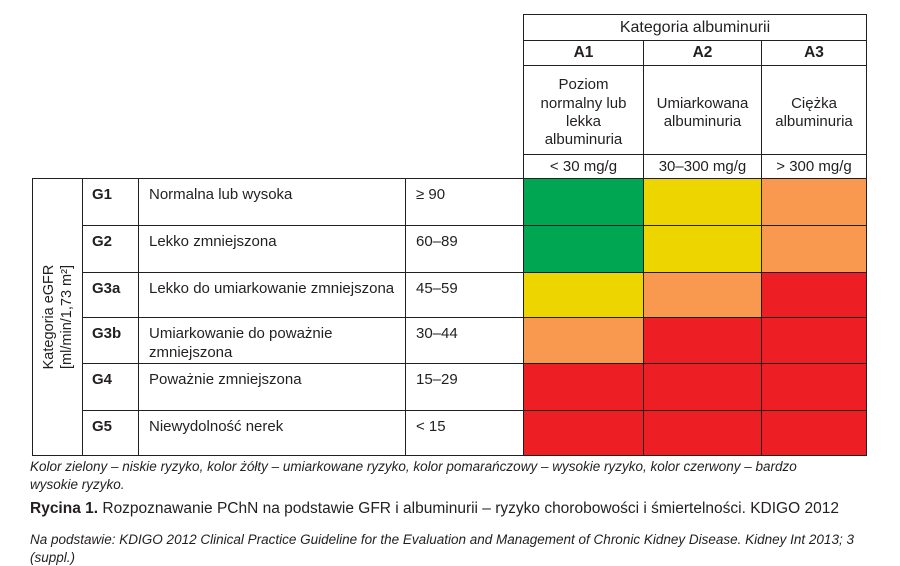 This screenshot has height=566, width=900. I want to click on risk-cell-g3b-a1, so click(583, 340).